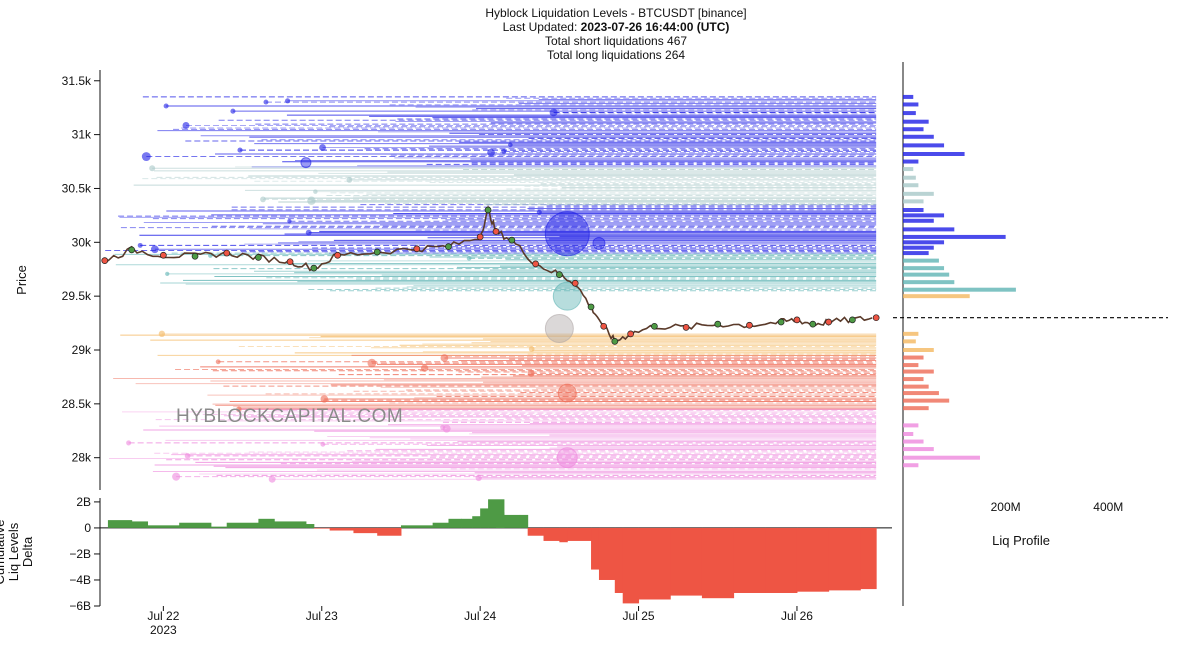  What do you see at coordinates (616, 41) in the screenshot?
I see `short-liq-total: Total short liquidations 467` at bounding box center [616, 41].